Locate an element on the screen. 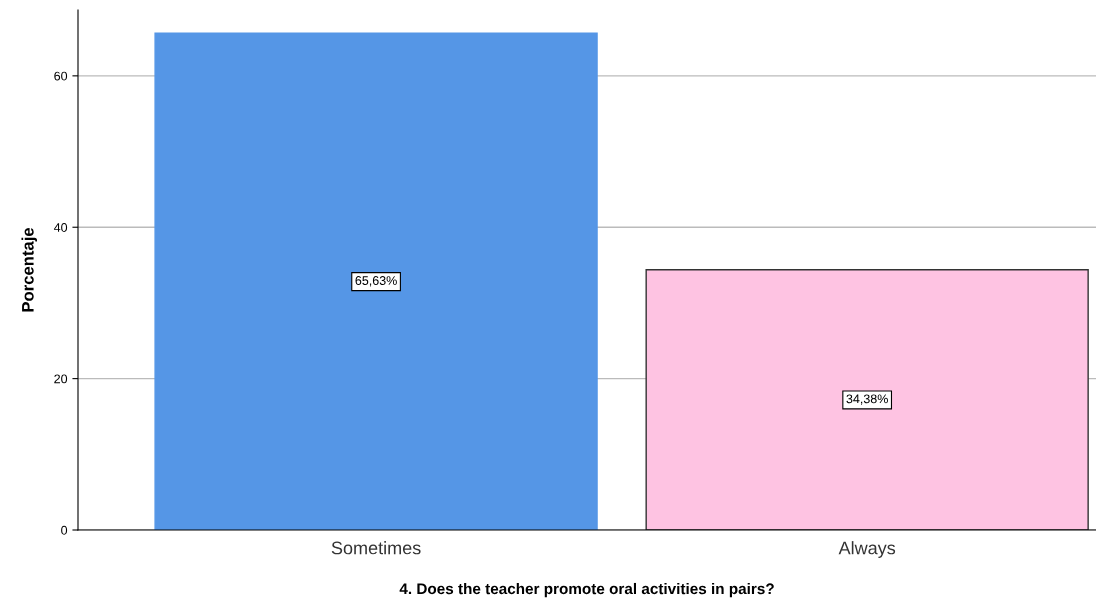 Image resolution: width=1096 pixels, height=609 pixels. y-tick-label: 20 is located at coordinates (61, 379).